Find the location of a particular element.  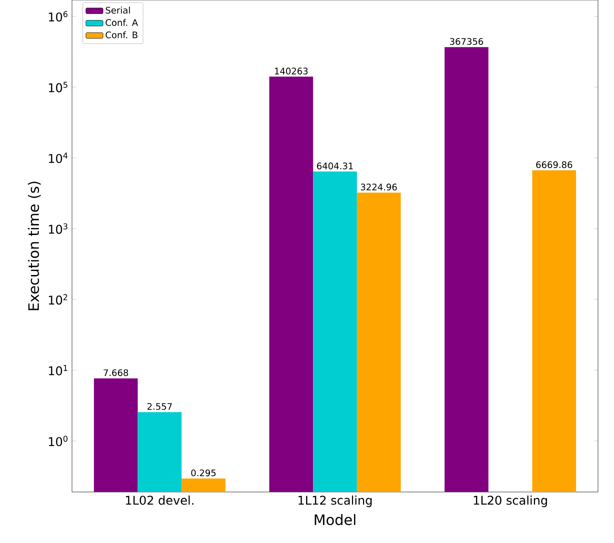

data-label: 140263 is located at coordinates (291, 71).